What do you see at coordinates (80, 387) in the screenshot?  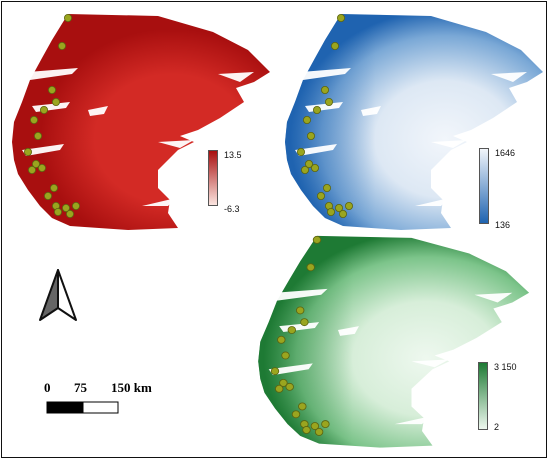 I see `scale-label-75: 75` at bounding box center [80, 387].